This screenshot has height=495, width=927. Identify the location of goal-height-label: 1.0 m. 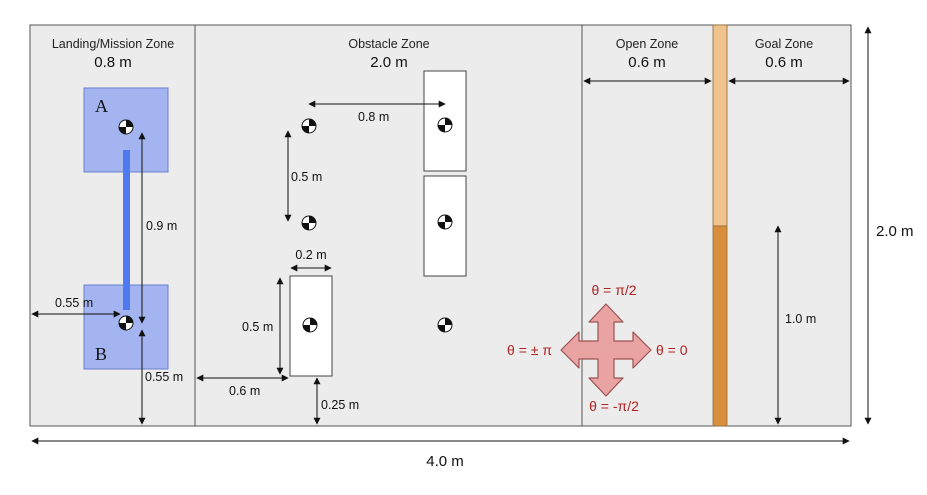
(800, 319).